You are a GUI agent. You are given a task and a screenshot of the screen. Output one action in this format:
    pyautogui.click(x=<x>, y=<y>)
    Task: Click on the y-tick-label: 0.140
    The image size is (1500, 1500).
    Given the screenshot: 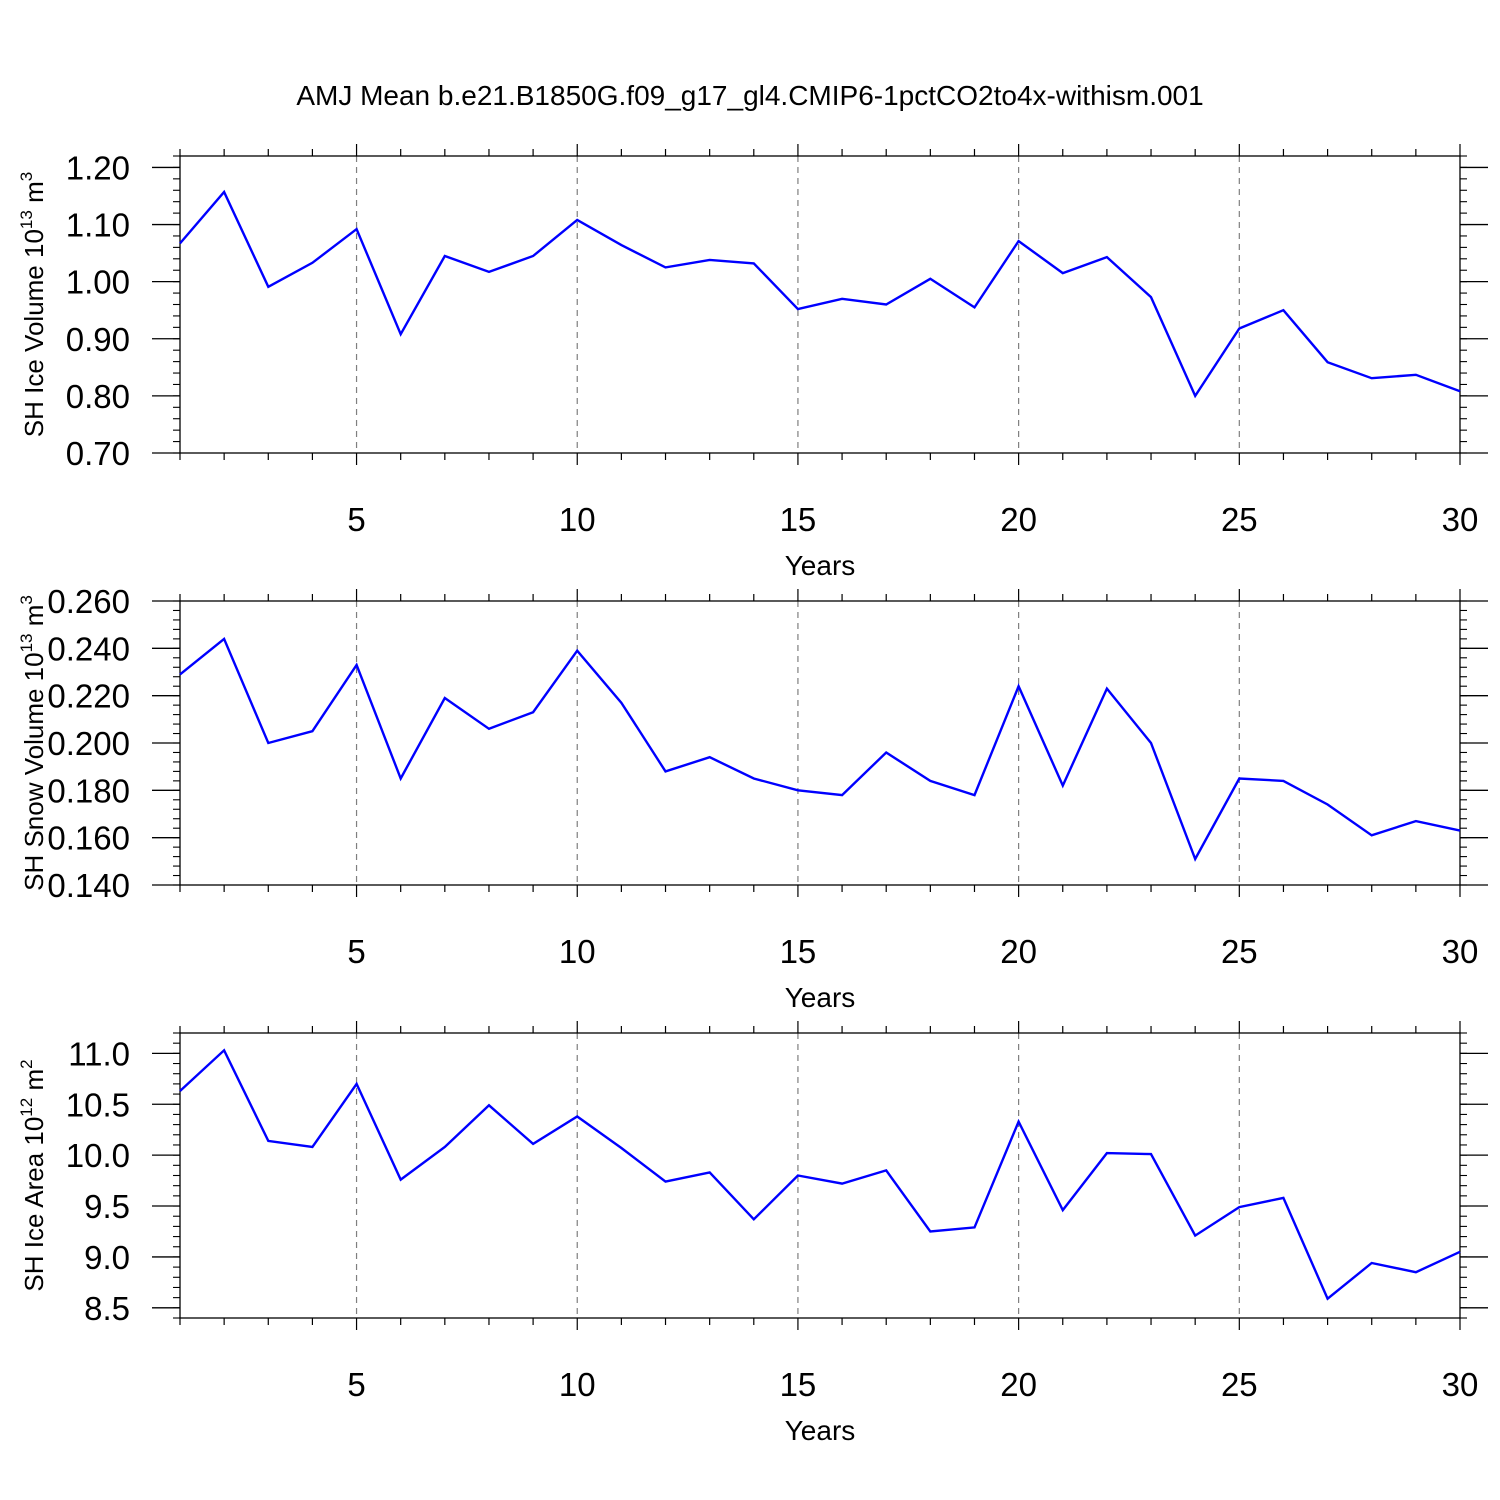 What is the action you would take?
    pyautogui.click(x=88, y=885)
    